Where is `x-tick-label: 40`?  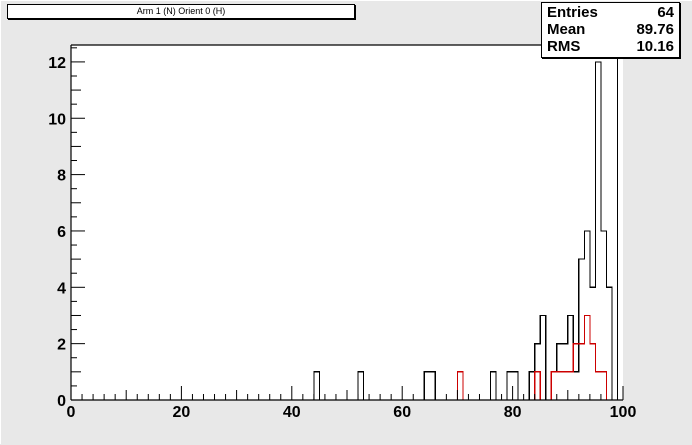 x-tick-label: 40 is located at coordinates (292, 412).